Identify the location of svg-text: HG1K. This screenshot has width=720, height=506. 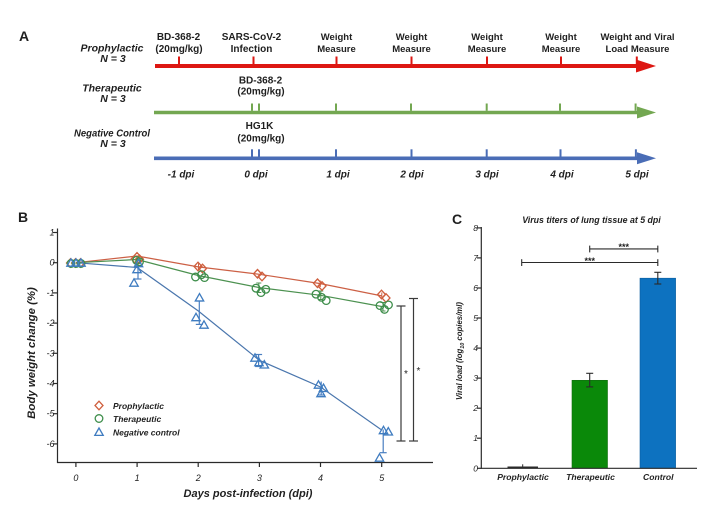
(260, 126).